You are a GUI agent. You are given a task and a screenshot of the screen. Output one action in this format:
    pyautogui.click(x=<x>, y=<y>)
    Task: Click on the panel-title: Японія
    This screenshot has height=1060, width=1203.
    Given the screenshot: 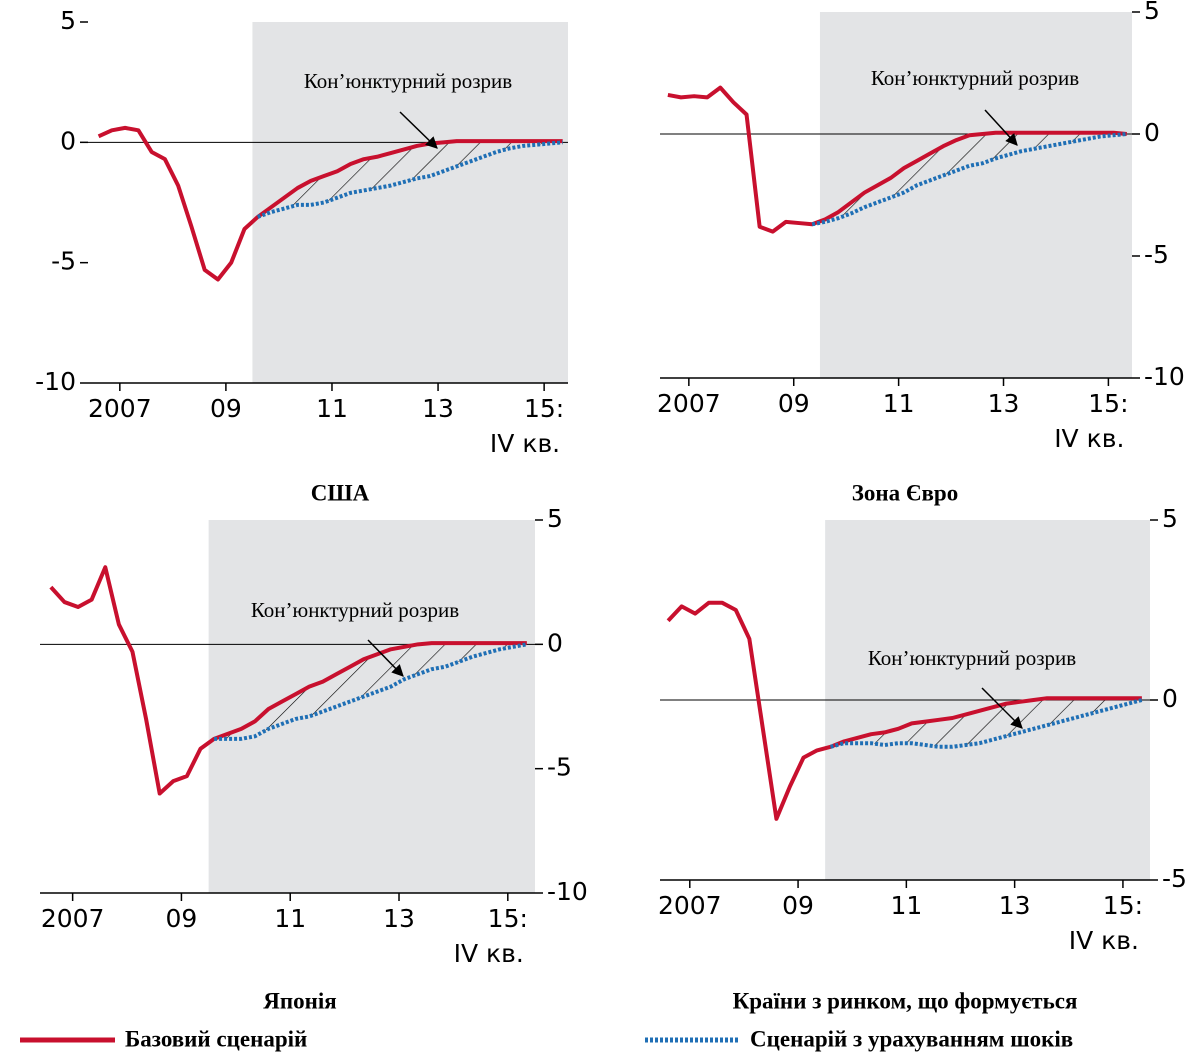 What is the action you would take?
    pyautogui.click(x=299, y=1000)
    